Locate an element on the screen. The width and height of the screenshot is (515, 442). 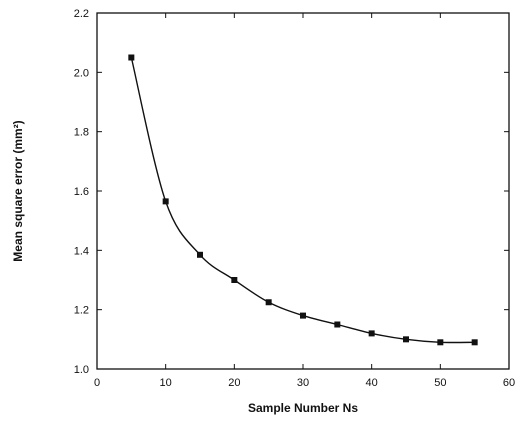
x-tick-label: 50 is located at coordinates (440, 383).